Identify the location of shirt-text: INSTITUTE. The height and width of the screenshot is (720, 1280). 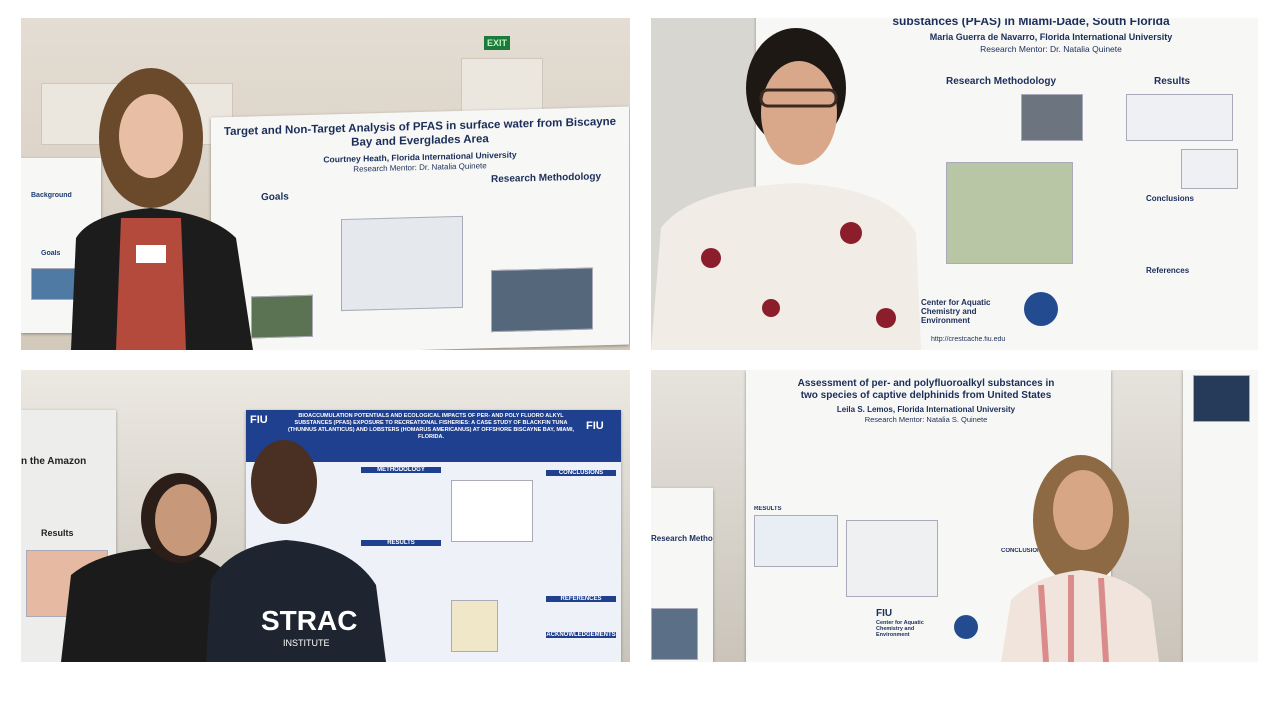
(306, 643).